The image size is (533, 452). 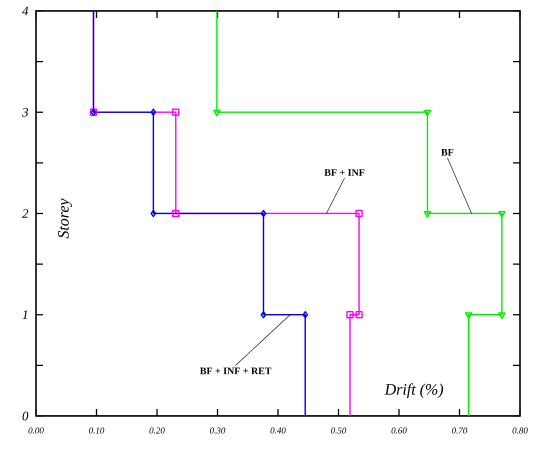 I want to click on x-tick-label: 0.30, so click(x=218, y=431).